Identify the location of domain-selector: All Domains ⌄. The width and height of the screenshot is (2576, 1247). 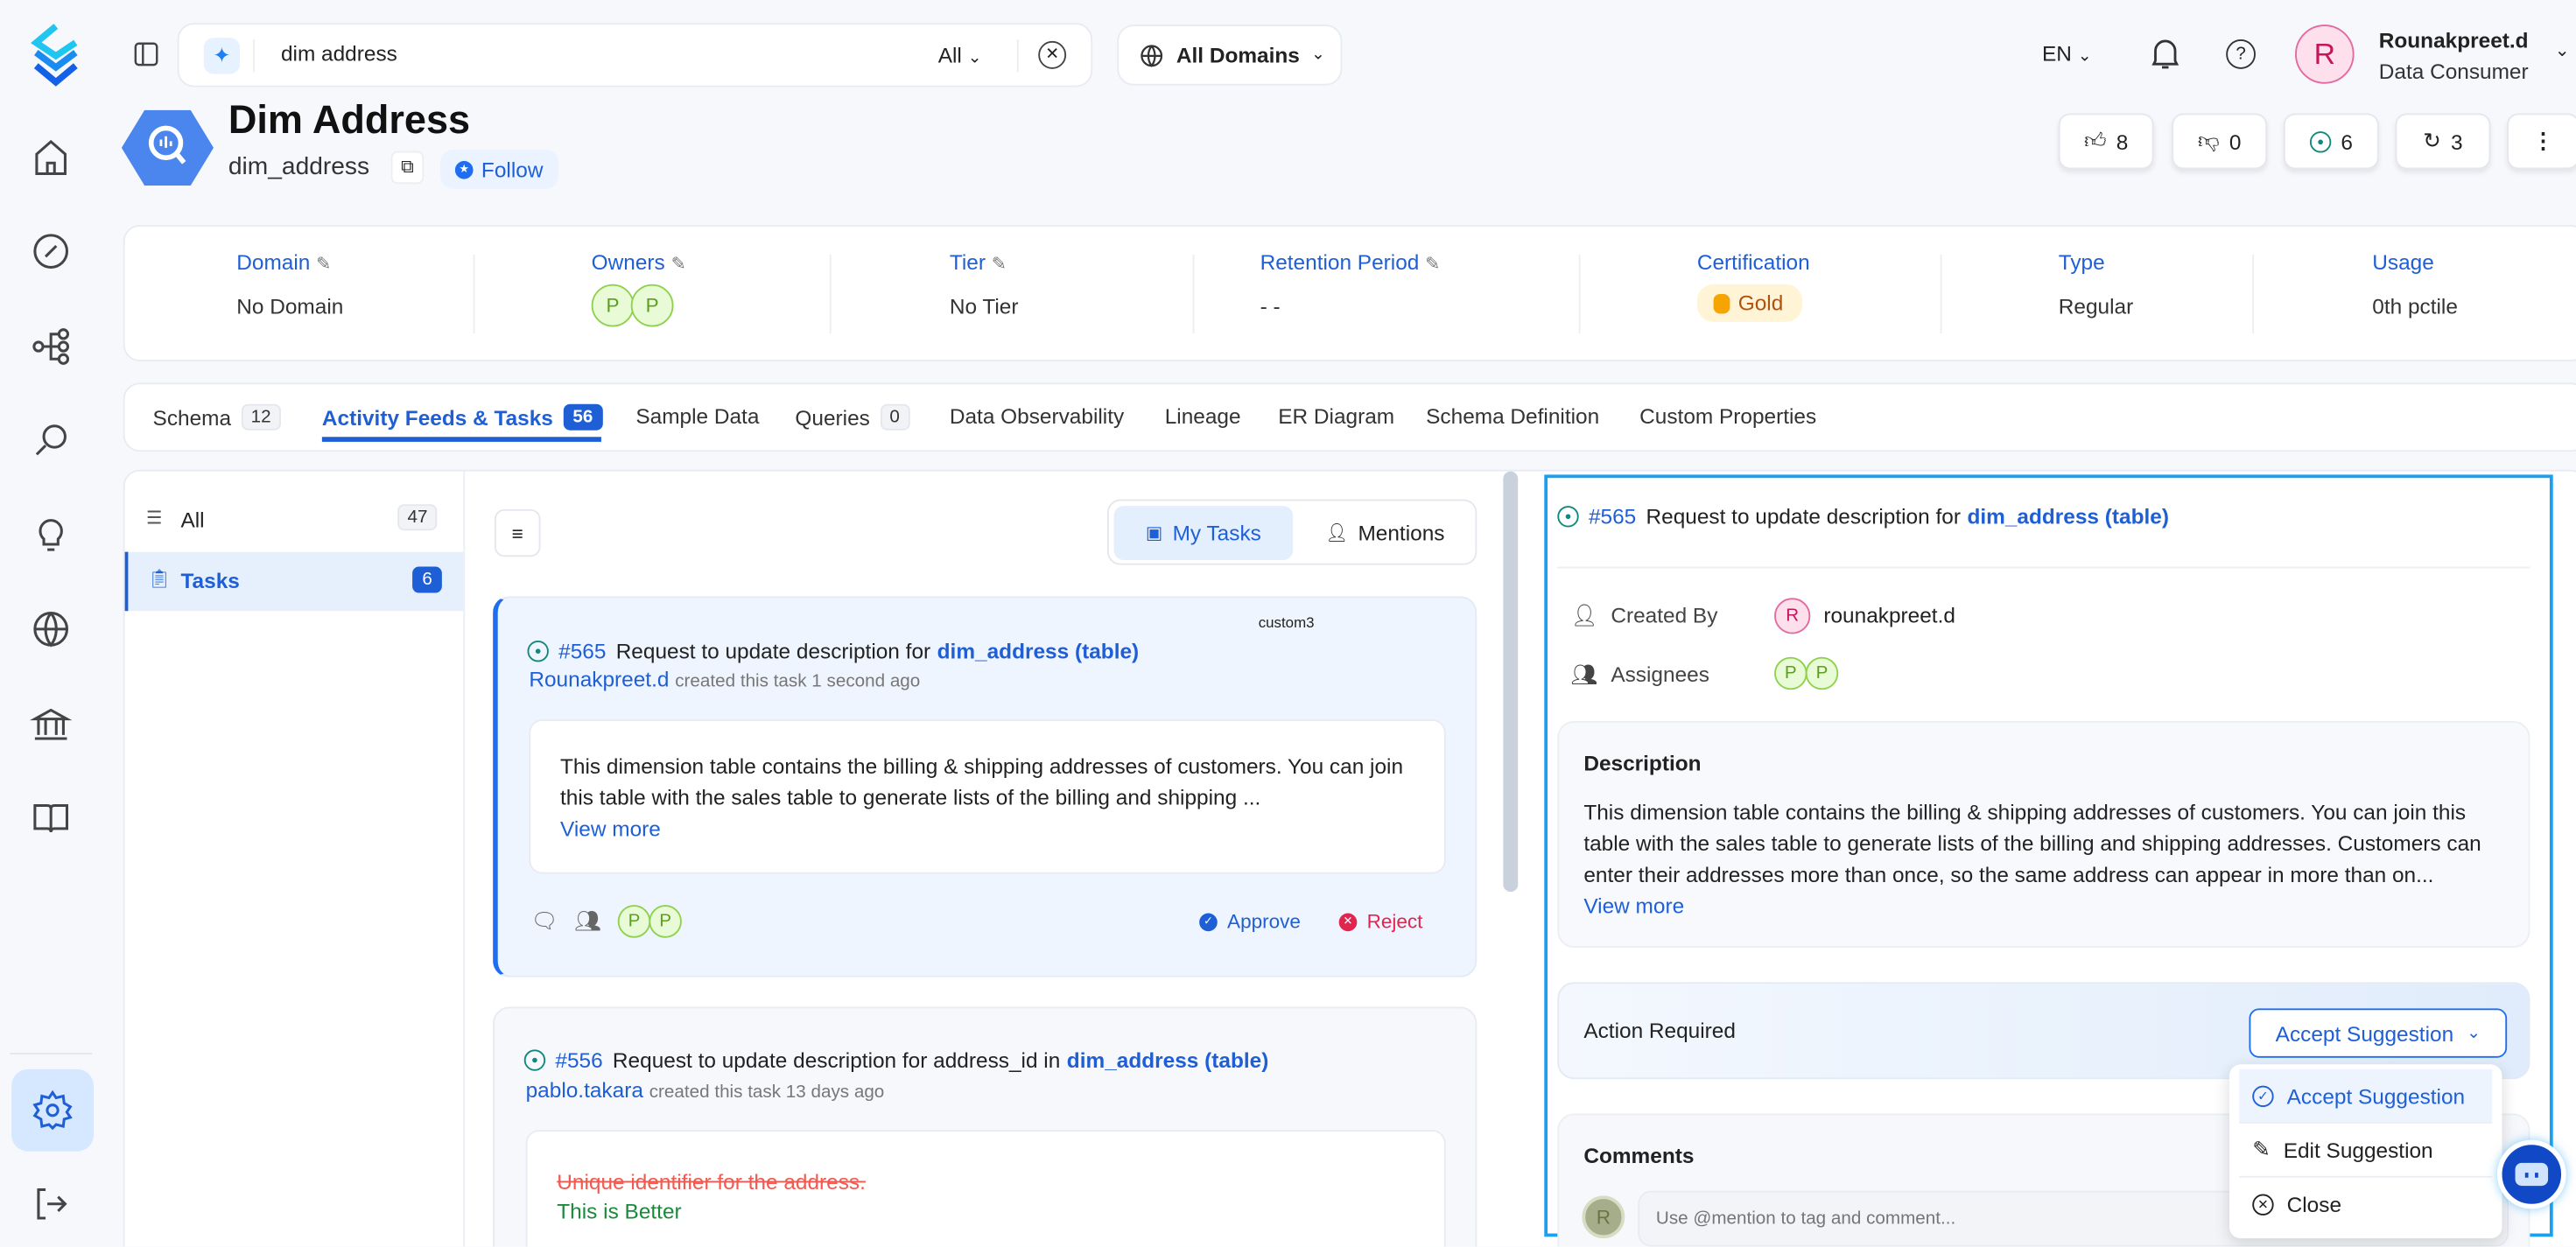
(1230, 55).